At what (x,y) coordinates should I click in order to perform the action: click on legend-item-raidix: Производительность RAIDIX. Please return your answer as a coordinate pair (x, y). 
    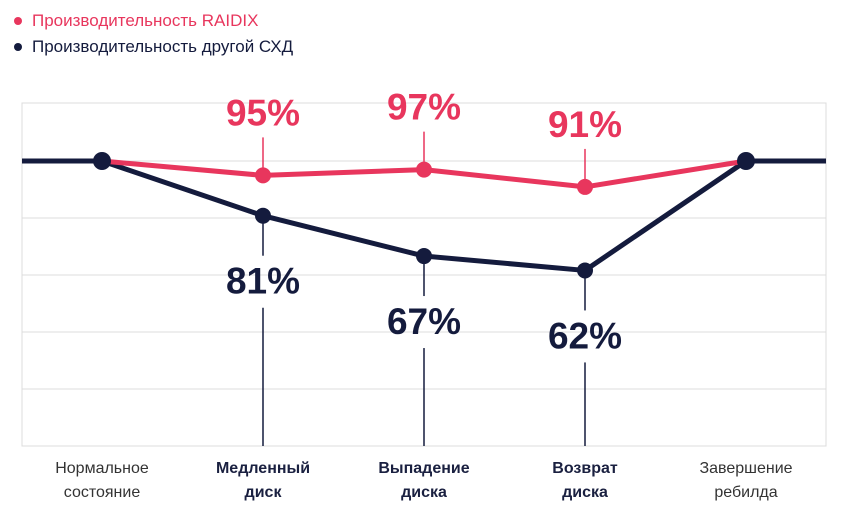
    Looking at the image, I should click on (153, 21).